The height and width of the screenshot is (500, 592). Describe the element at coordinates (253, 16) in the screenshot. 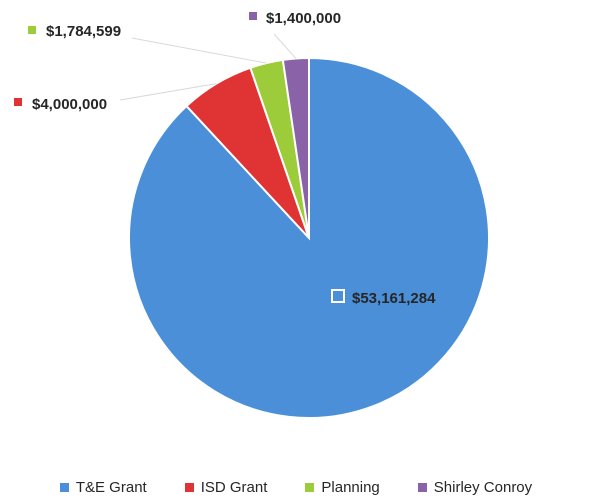

I see `data-label-marker-shirley-conroy` at that location.